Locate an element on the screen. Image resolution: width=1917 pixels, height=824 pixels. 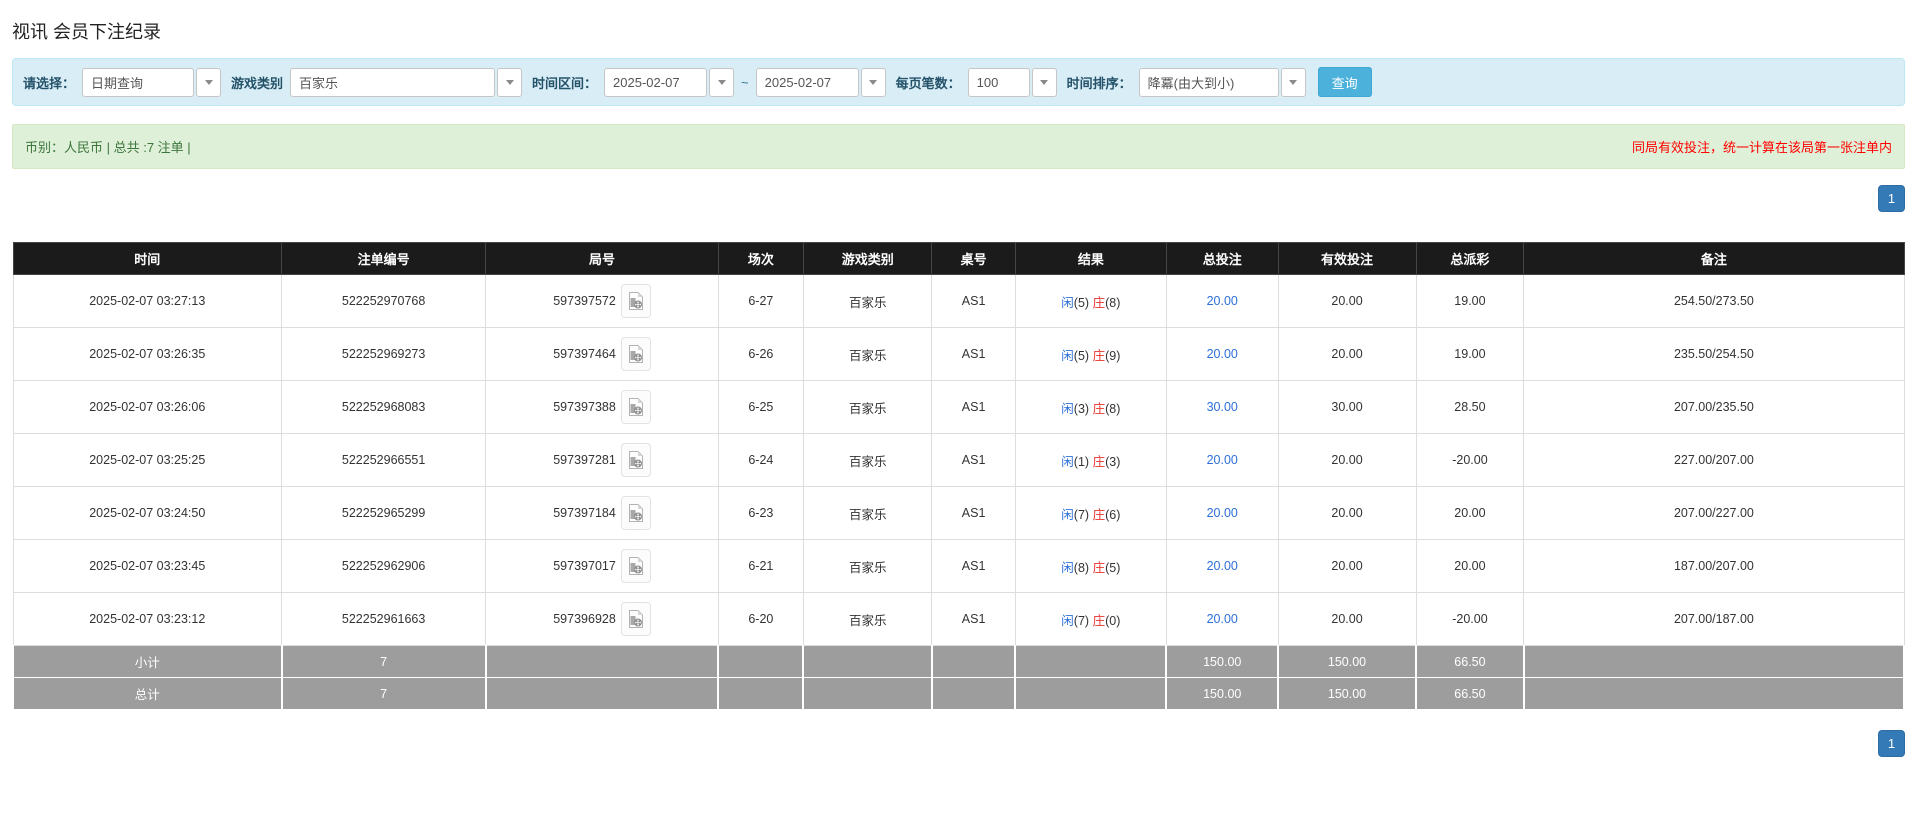
filter-group-date-range: 时间区间： 2025-02-07 ~ 2025-02-07 is located at coordinates (709, 82).